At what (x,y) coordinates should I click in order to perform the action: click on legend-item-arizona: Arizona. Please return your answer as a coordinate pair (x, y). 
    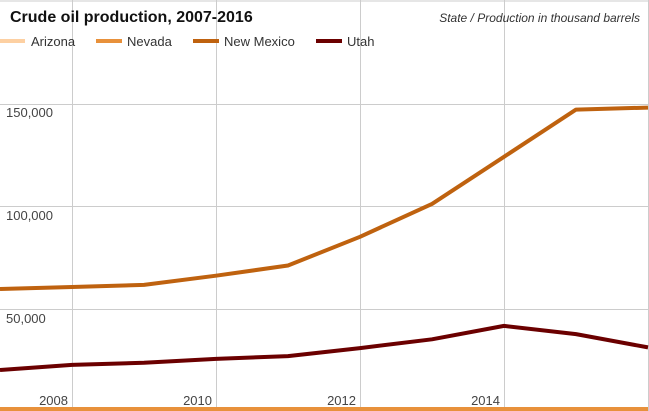
    Looking at the image, I should click on (38, 41).